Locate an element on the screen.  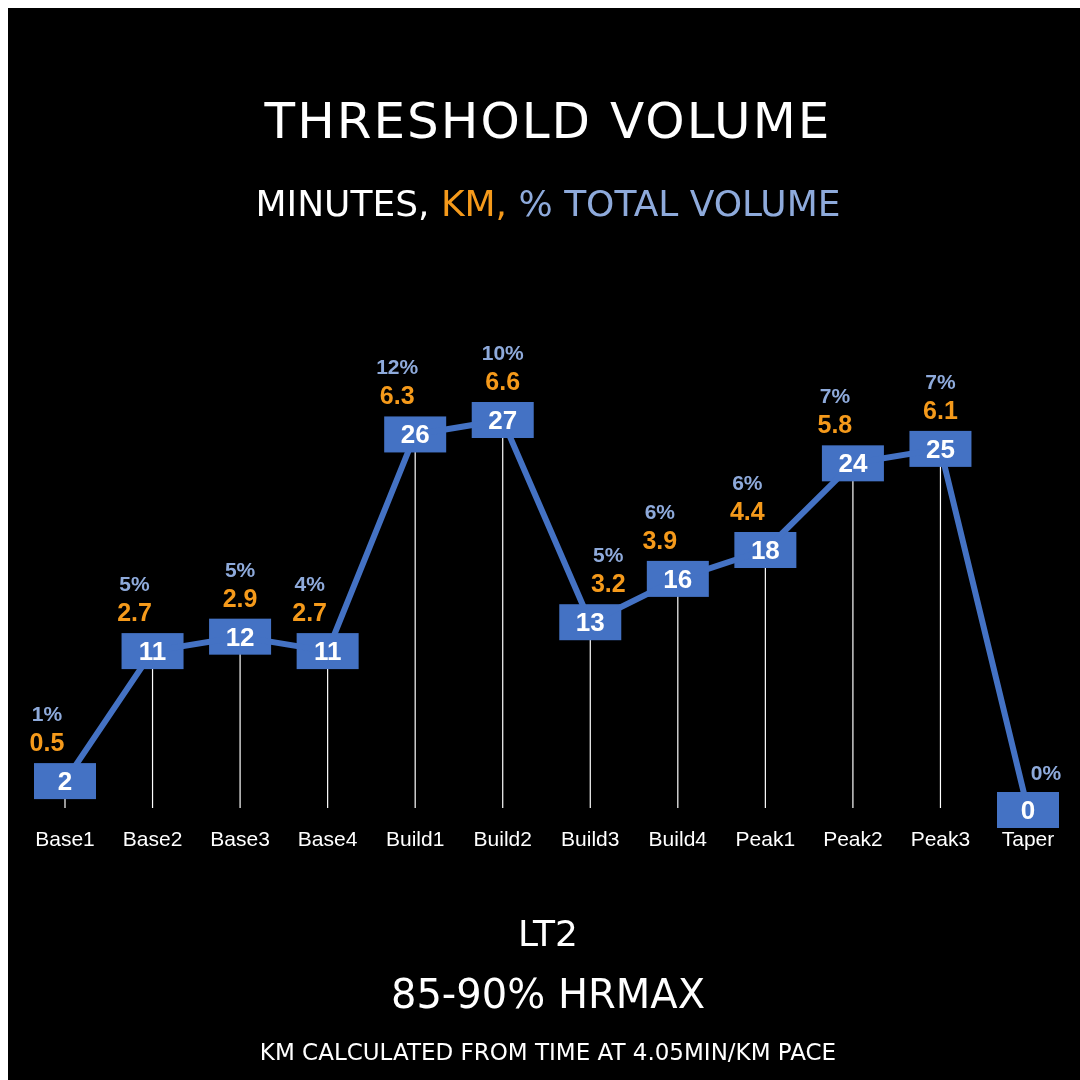
data-label: 25 is located at coordinates (940, 448).